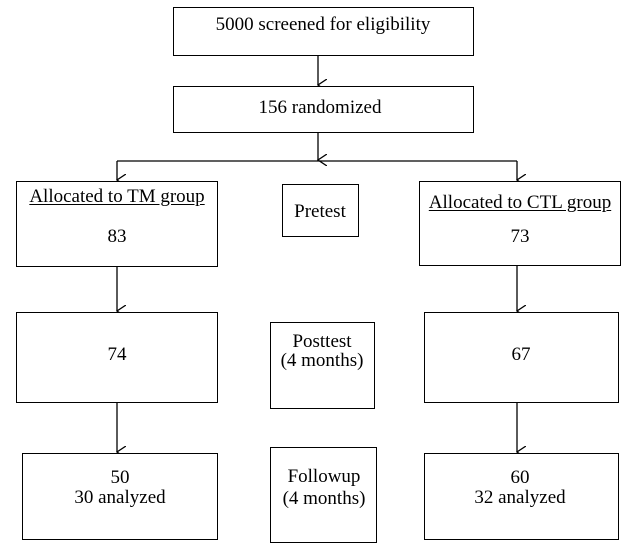  I want to click on posttest-phase-box, so click(322, 365).